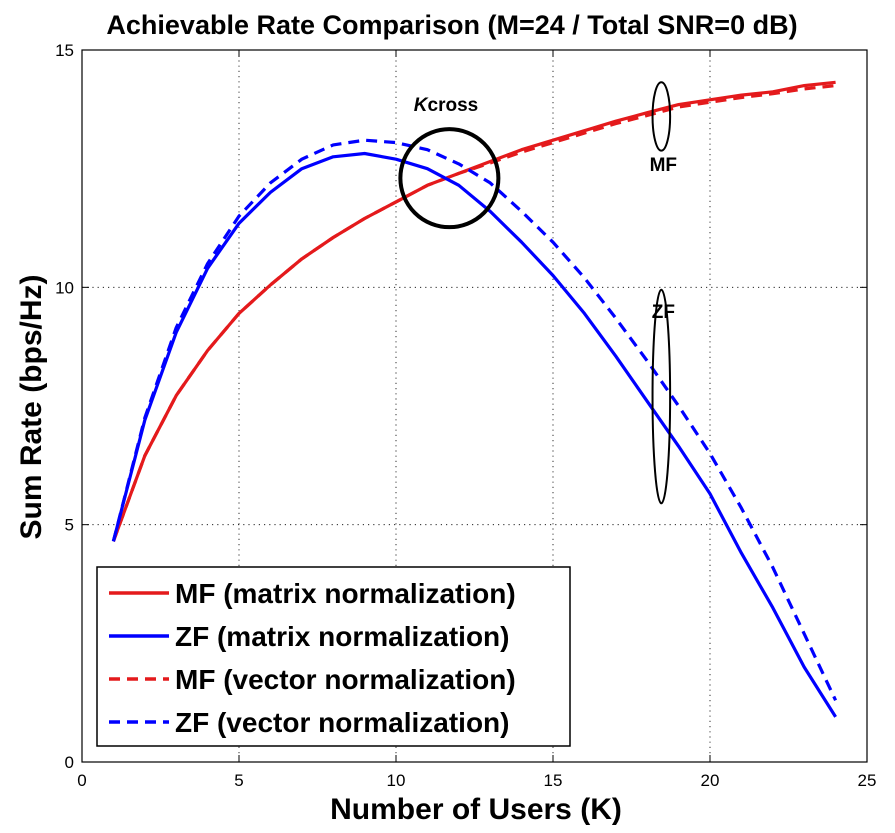  What do you see at coordinates (238, 780) in the screenshot?
I see `x-tick-label: 5` at bounding box center [238, 780].